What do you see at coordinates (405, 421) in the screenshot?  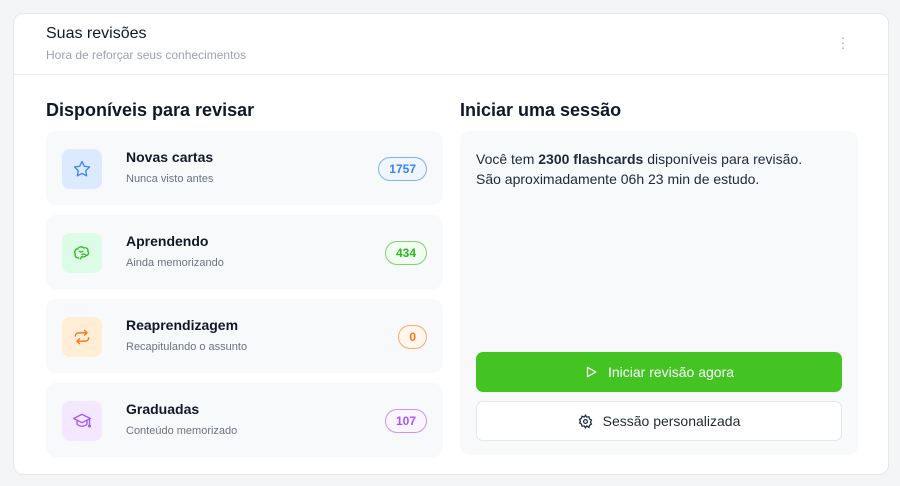 I see `count-badge: 107` at bounding box center [405, 421].